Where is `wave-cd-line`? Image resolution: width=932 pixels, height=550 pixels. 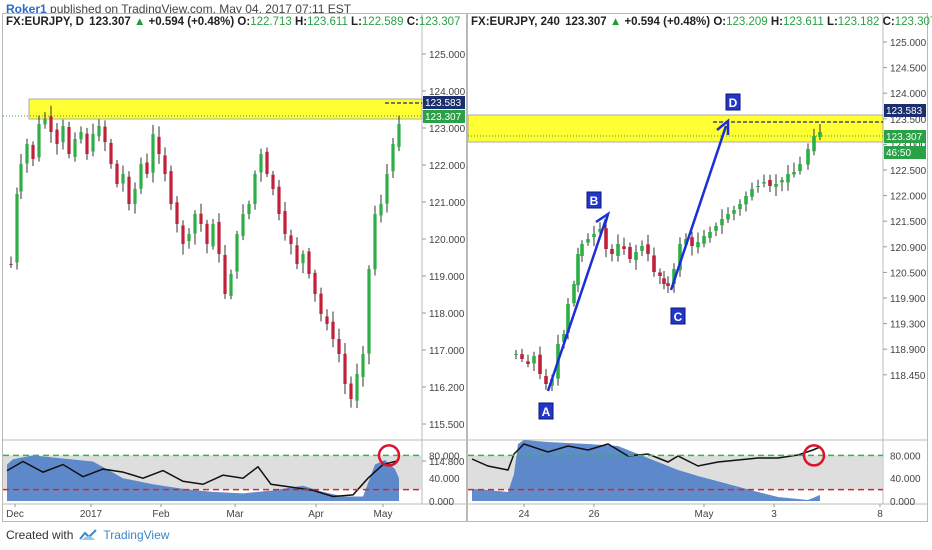 wave-cd-line is located at coordinates (698, 208).